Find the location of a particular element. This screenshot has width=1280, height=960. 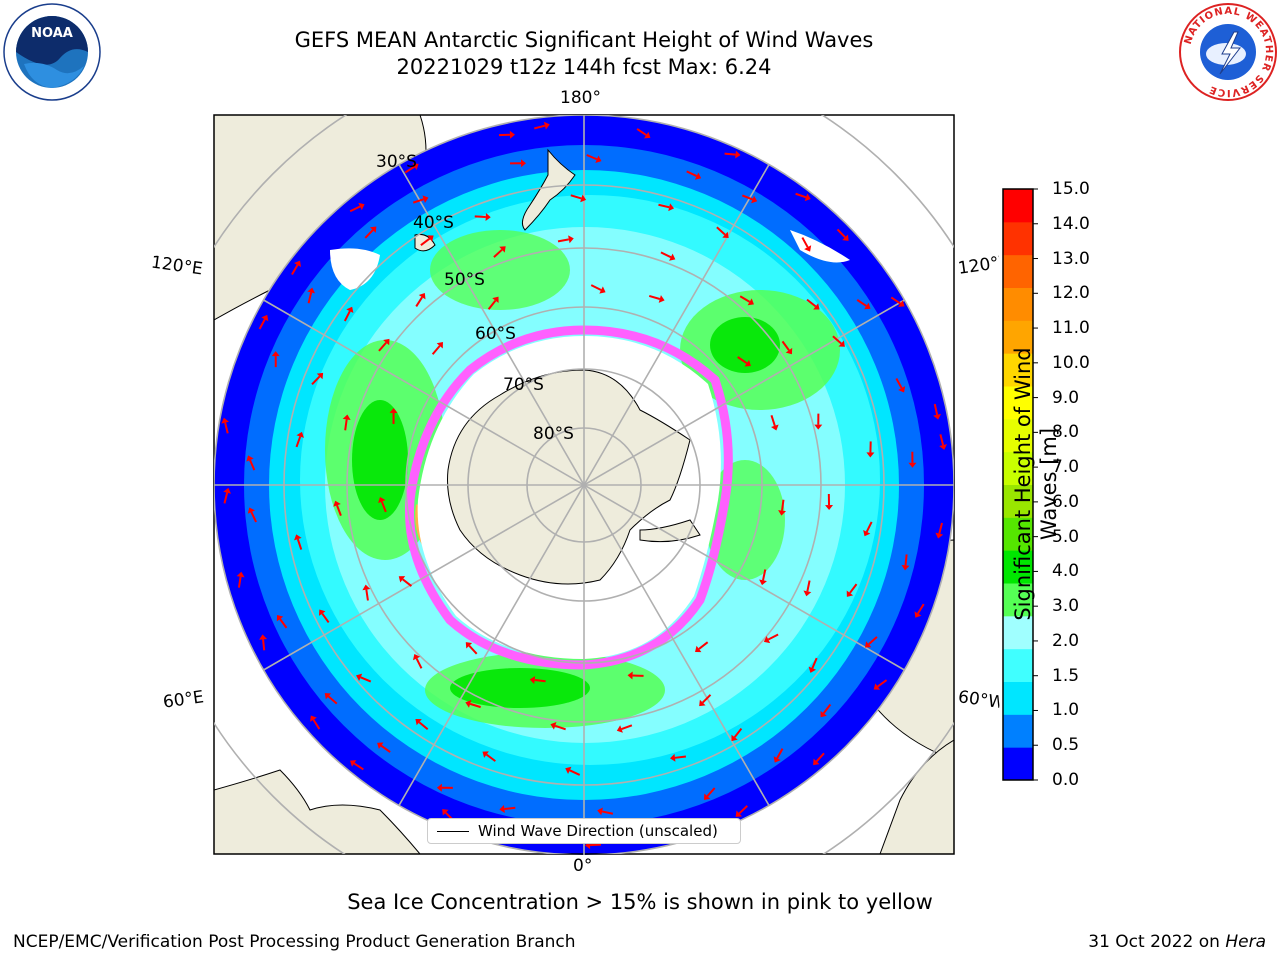

nws-logo: NATIONAL WEATHER SERVICE is located at coordinates (1228, 52).